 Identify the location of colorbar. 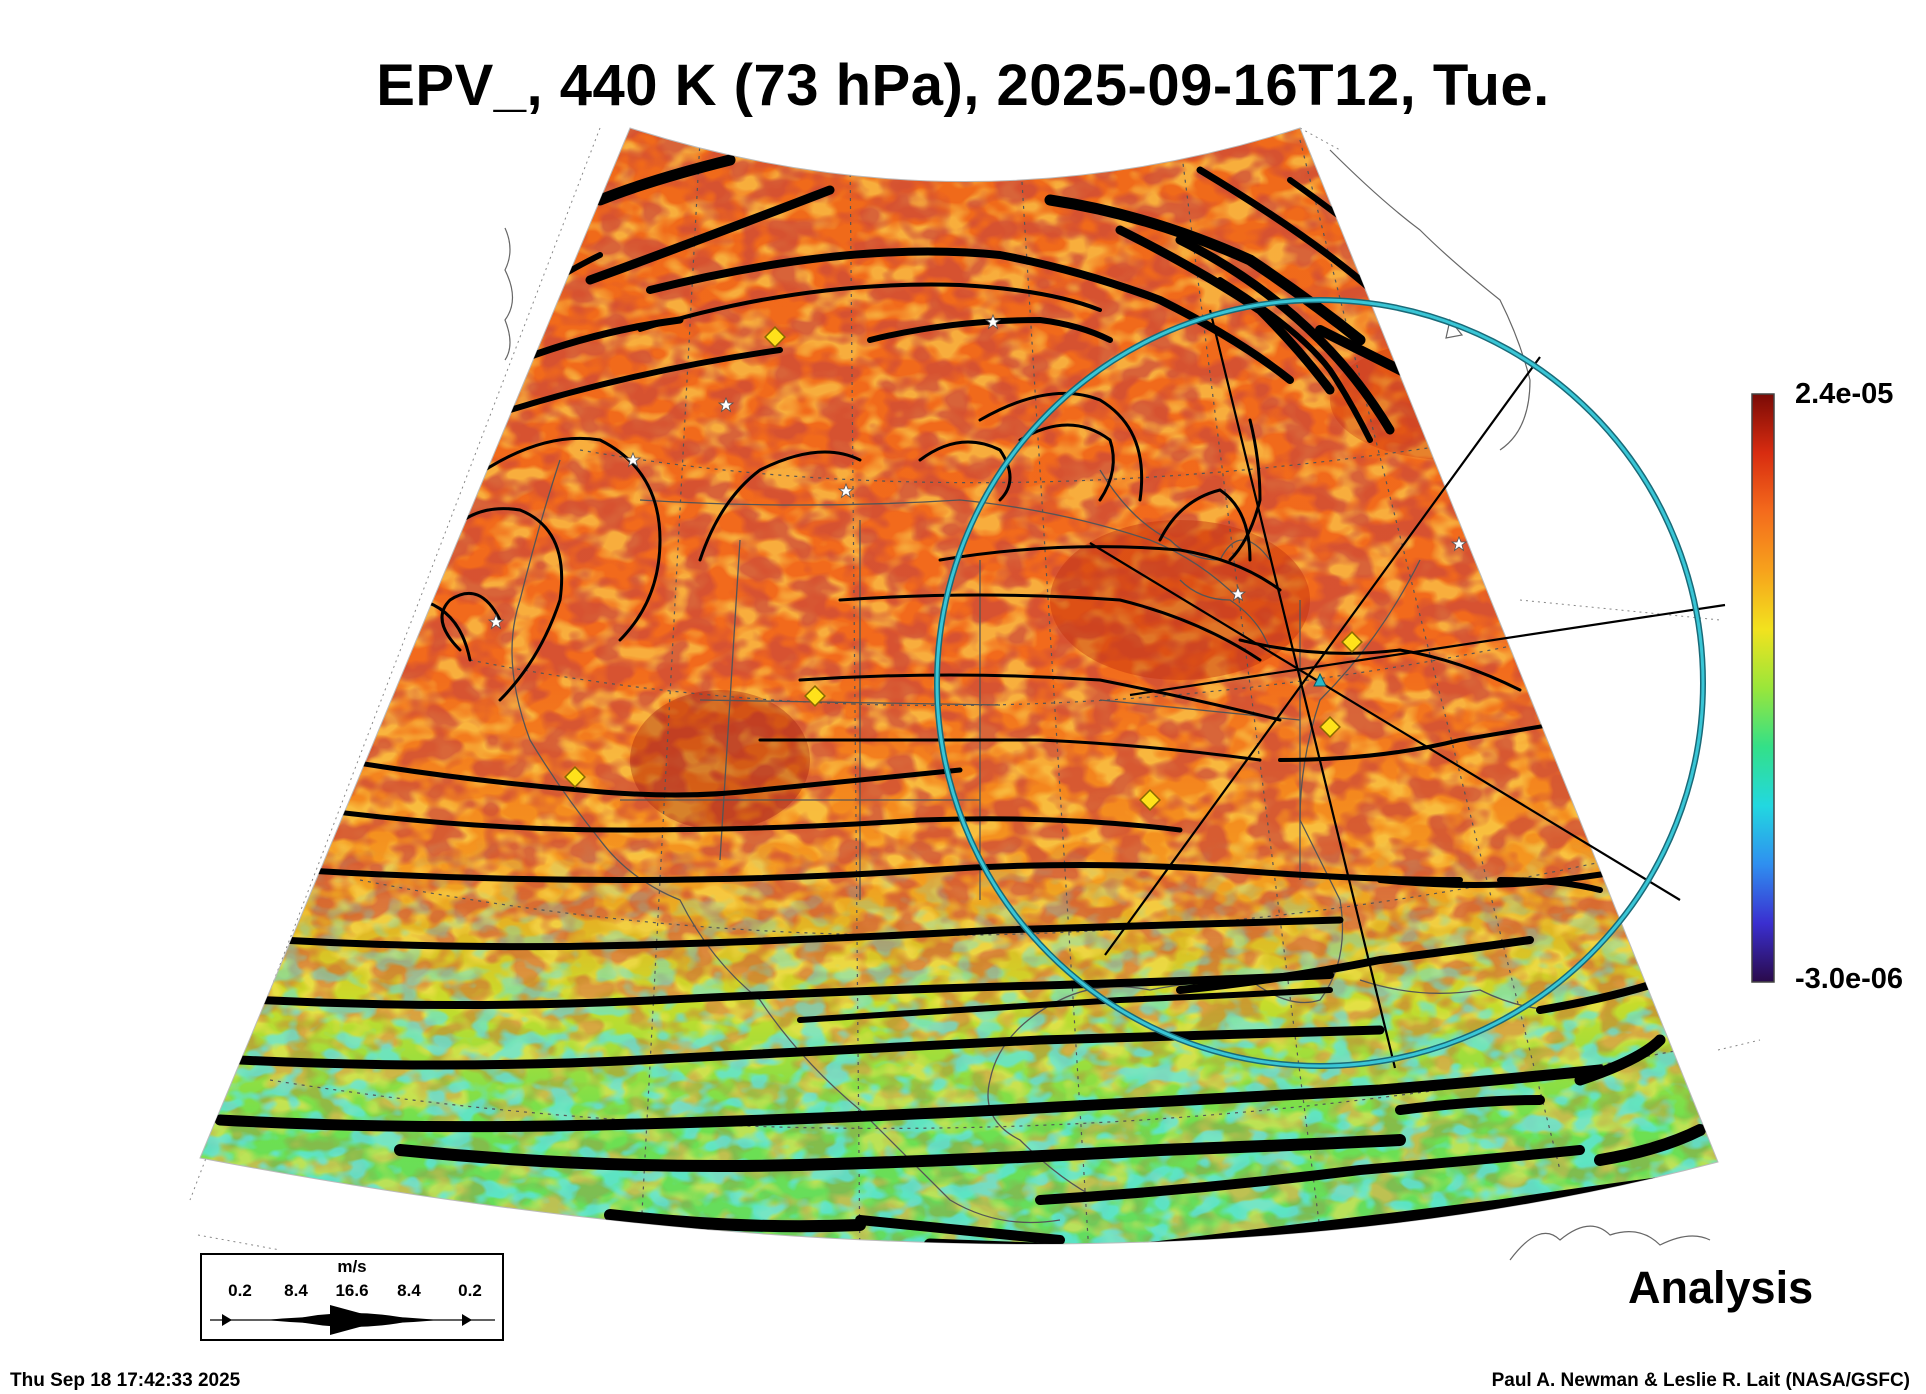
(1763, 688).